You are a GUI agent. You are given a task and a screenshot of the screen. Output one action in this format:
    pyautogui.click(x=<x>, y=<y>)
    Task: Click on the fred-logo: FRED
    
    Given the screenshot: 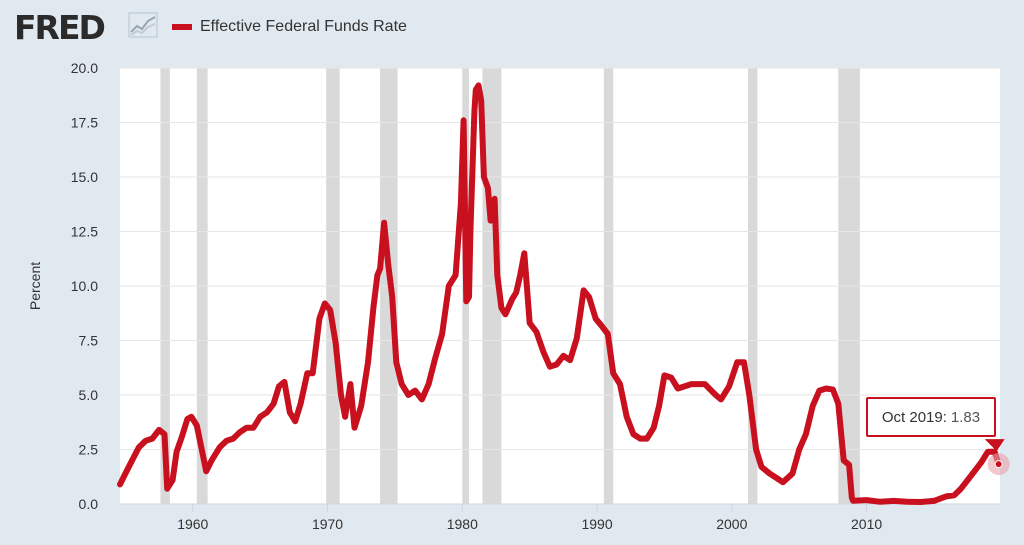 What is the action you would take?
    pyautogui.click(x=60, y=27)
    